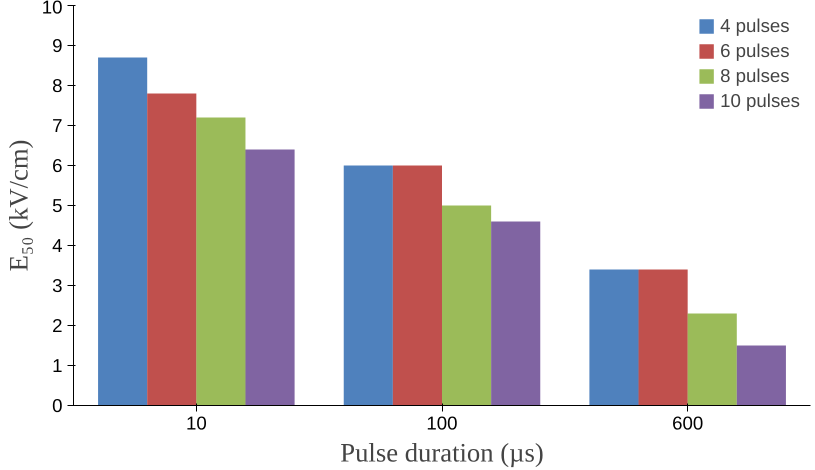 The width and height of the screenshot is (815, 470). Describe the element at coordinates (57, 365) in the screenshot. I see `y-tick-label: 1` at that location.